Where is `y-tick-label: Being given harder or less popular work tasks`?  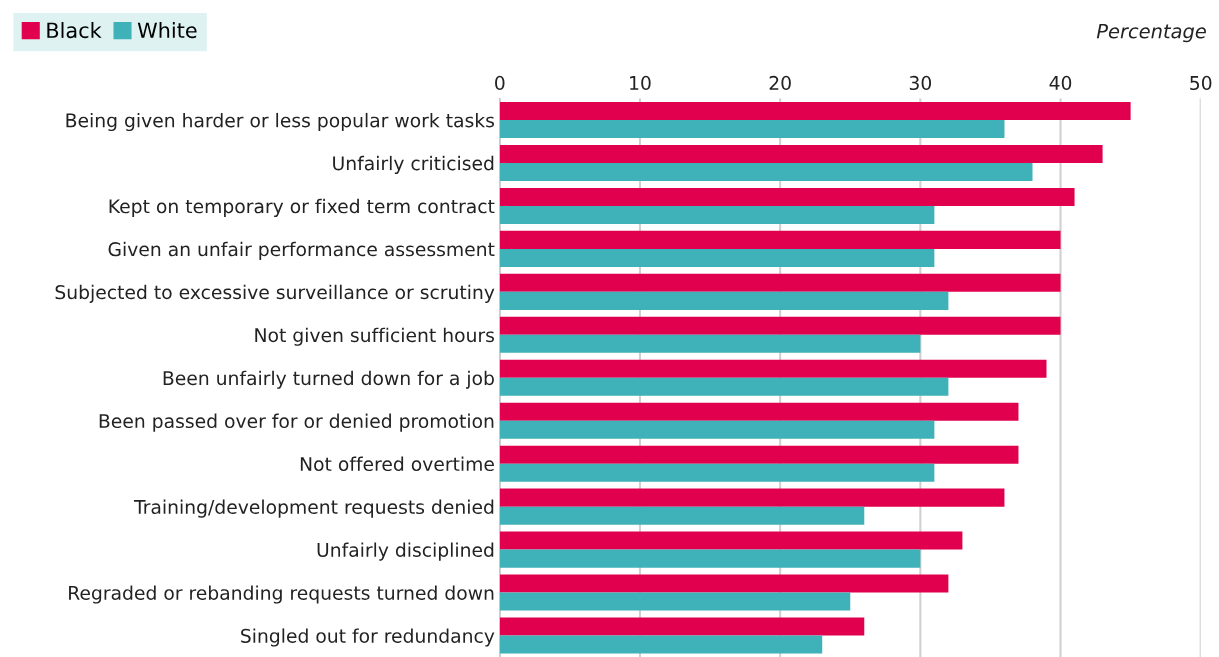 y-tick-label: Being given harder or less popular work tasks is located at coordinates (280, 122).